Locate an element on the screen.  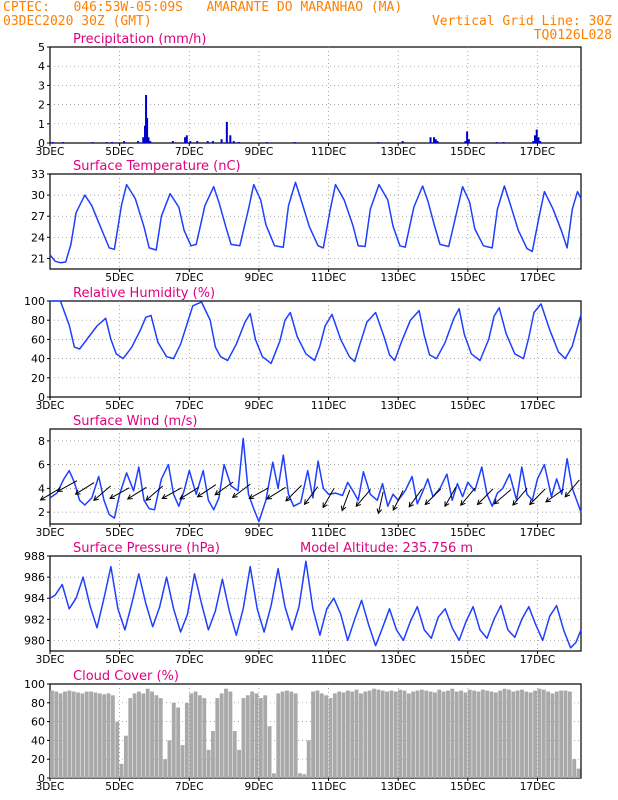
p6-xtick-label-6: 15DEC is located at coordinates (467, 787).